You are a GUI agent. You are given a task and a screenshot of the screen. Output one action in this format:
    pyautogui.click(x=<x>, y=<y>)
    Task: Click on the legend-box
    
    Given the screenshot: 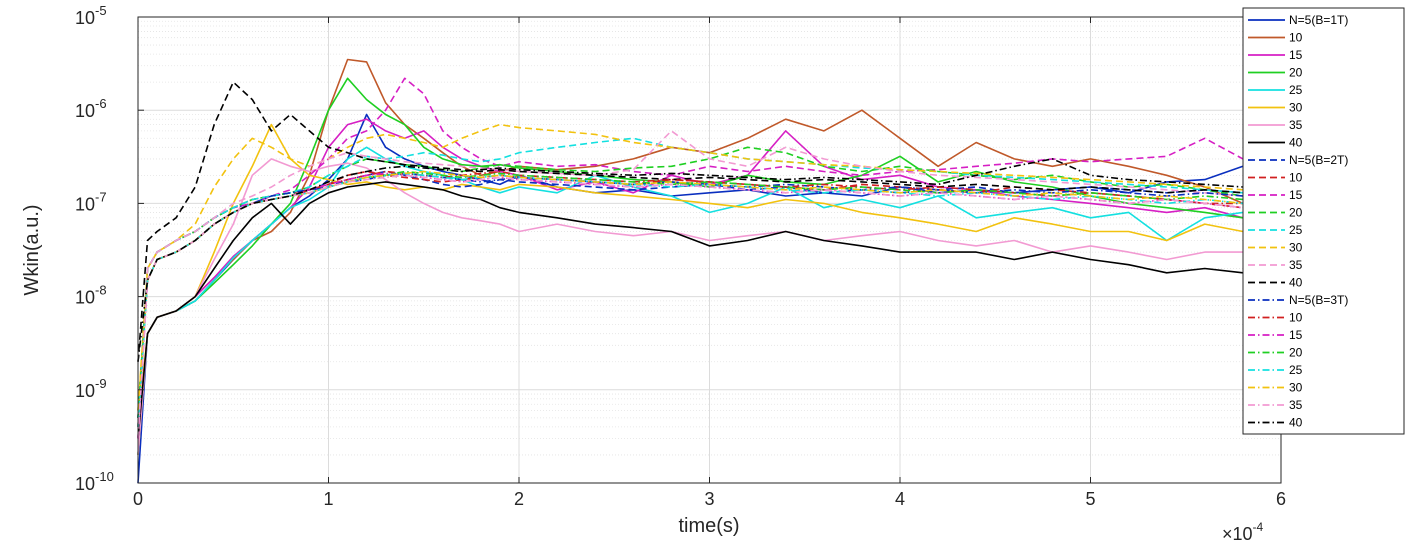 What is the action you would take?
    pyautogui.click(x=1323, y=221)
    